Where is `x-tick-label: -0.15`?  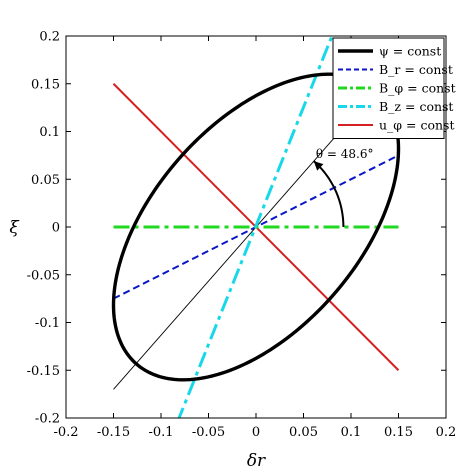 x-tick-label: -0.15 is located at coordinates (113, 432).